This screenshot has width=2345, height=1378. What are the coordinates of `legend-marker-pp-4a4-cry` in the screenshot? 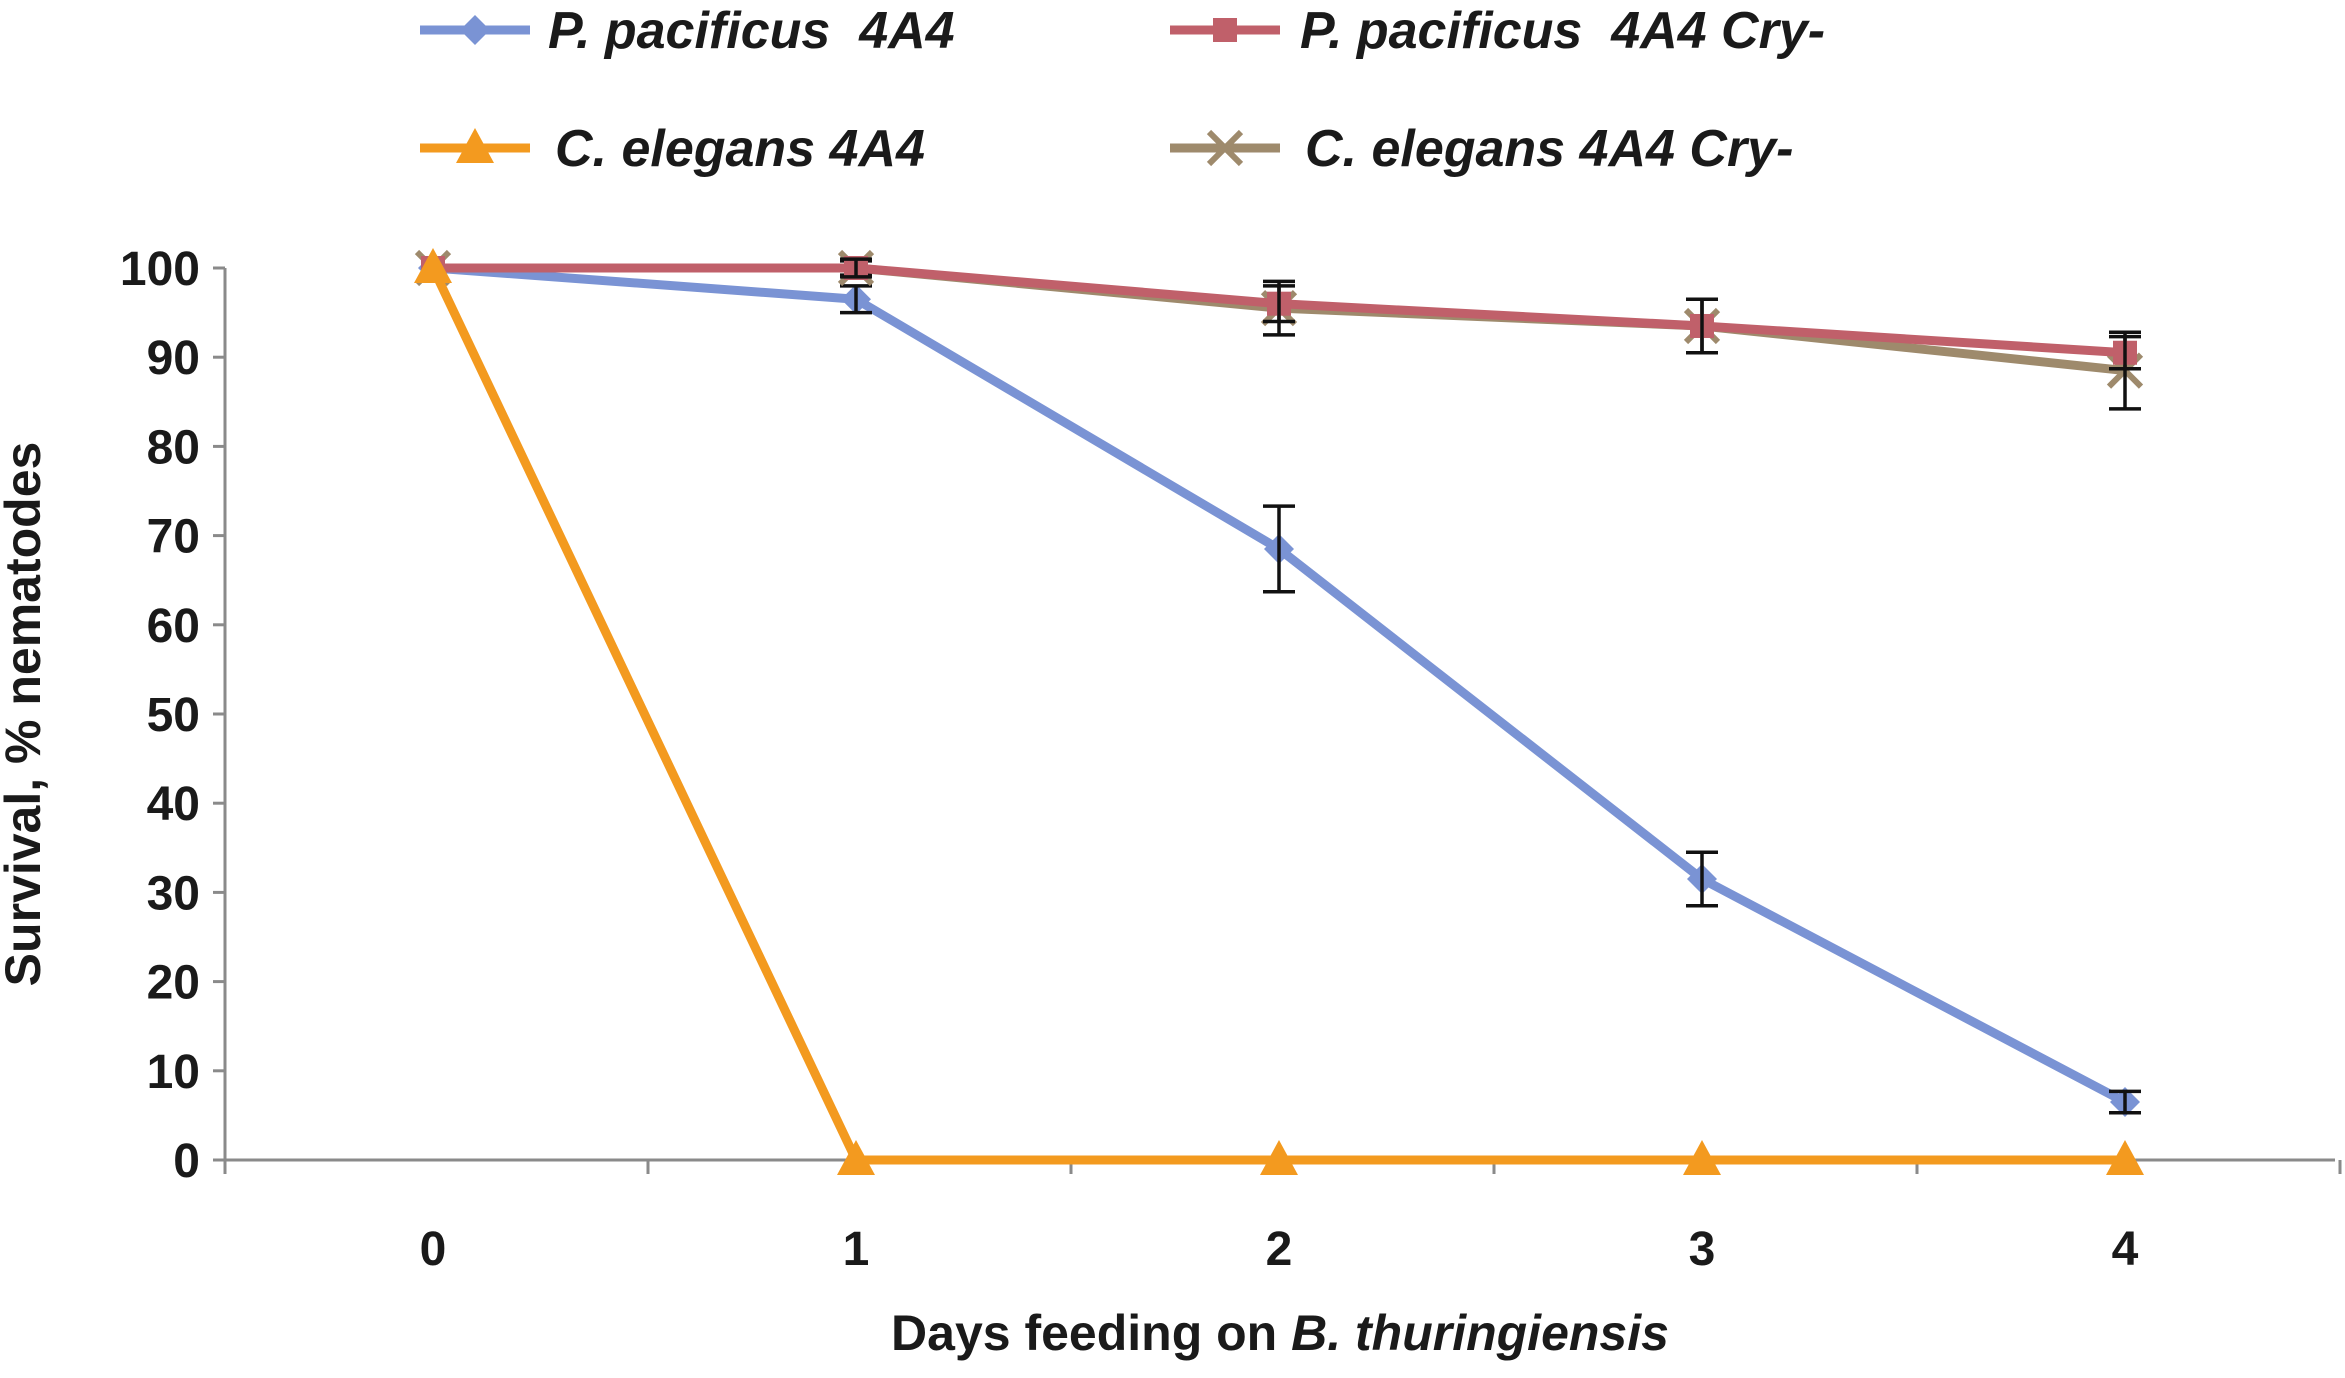 It's located at (1225, 30).